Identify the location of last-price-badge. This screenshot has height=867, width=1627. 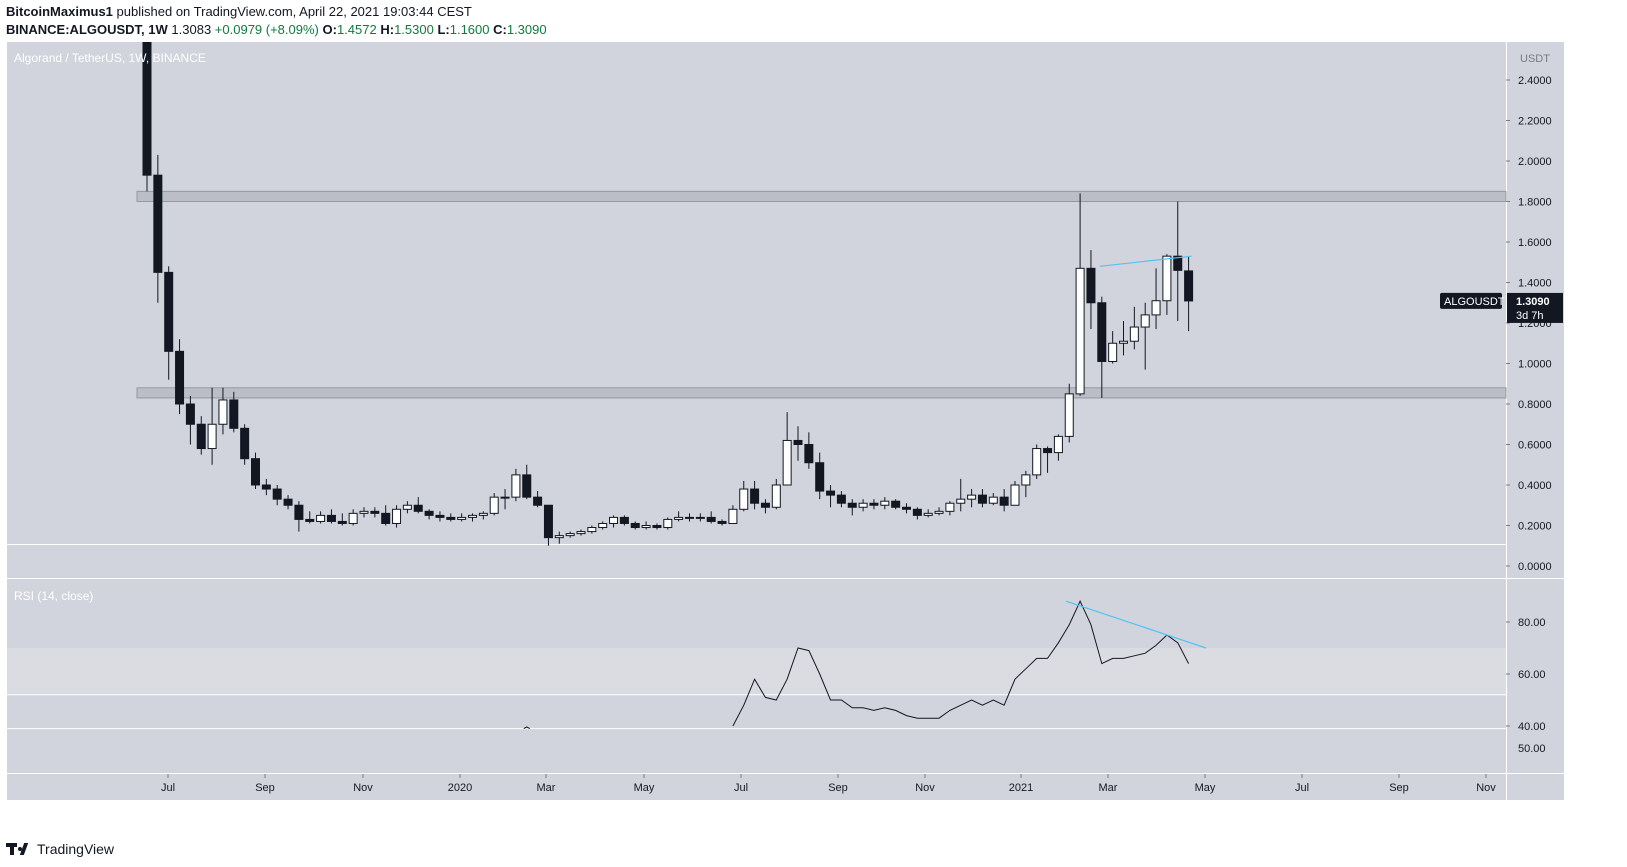
(1535, 307).